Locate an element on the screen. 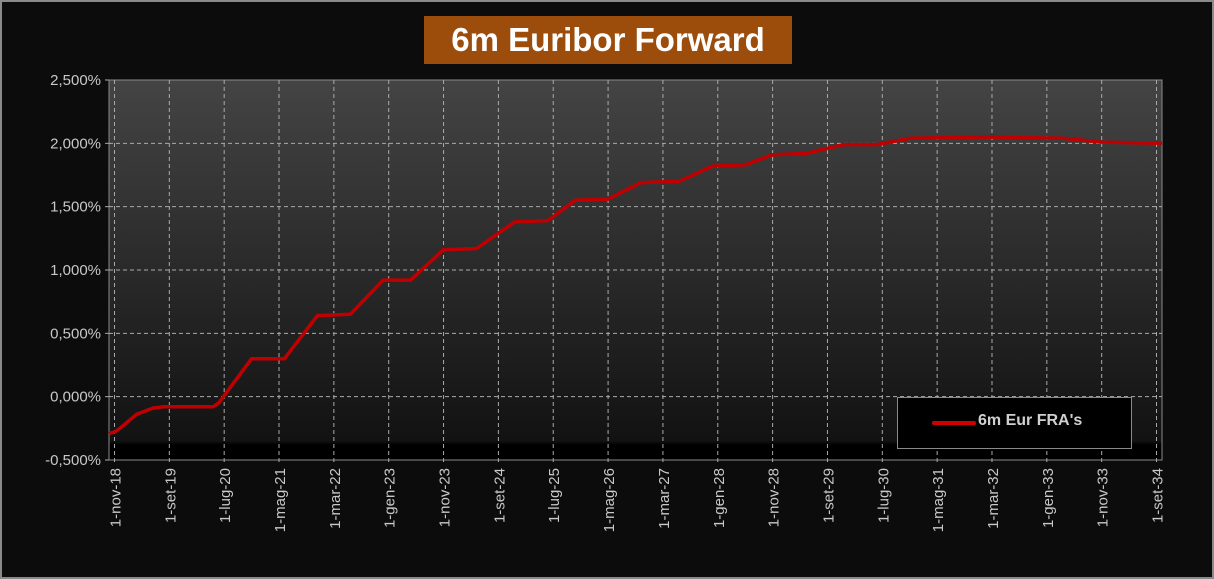  x-tick-label: 1-mar-32 is located at coordinates (993, 498).